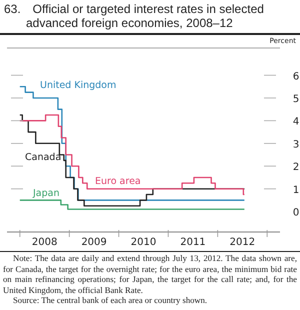  What do you see at coordinates (296, 122) in the screenshot?
I see `y-tick-label: 4` at bounding box center [296, 122].